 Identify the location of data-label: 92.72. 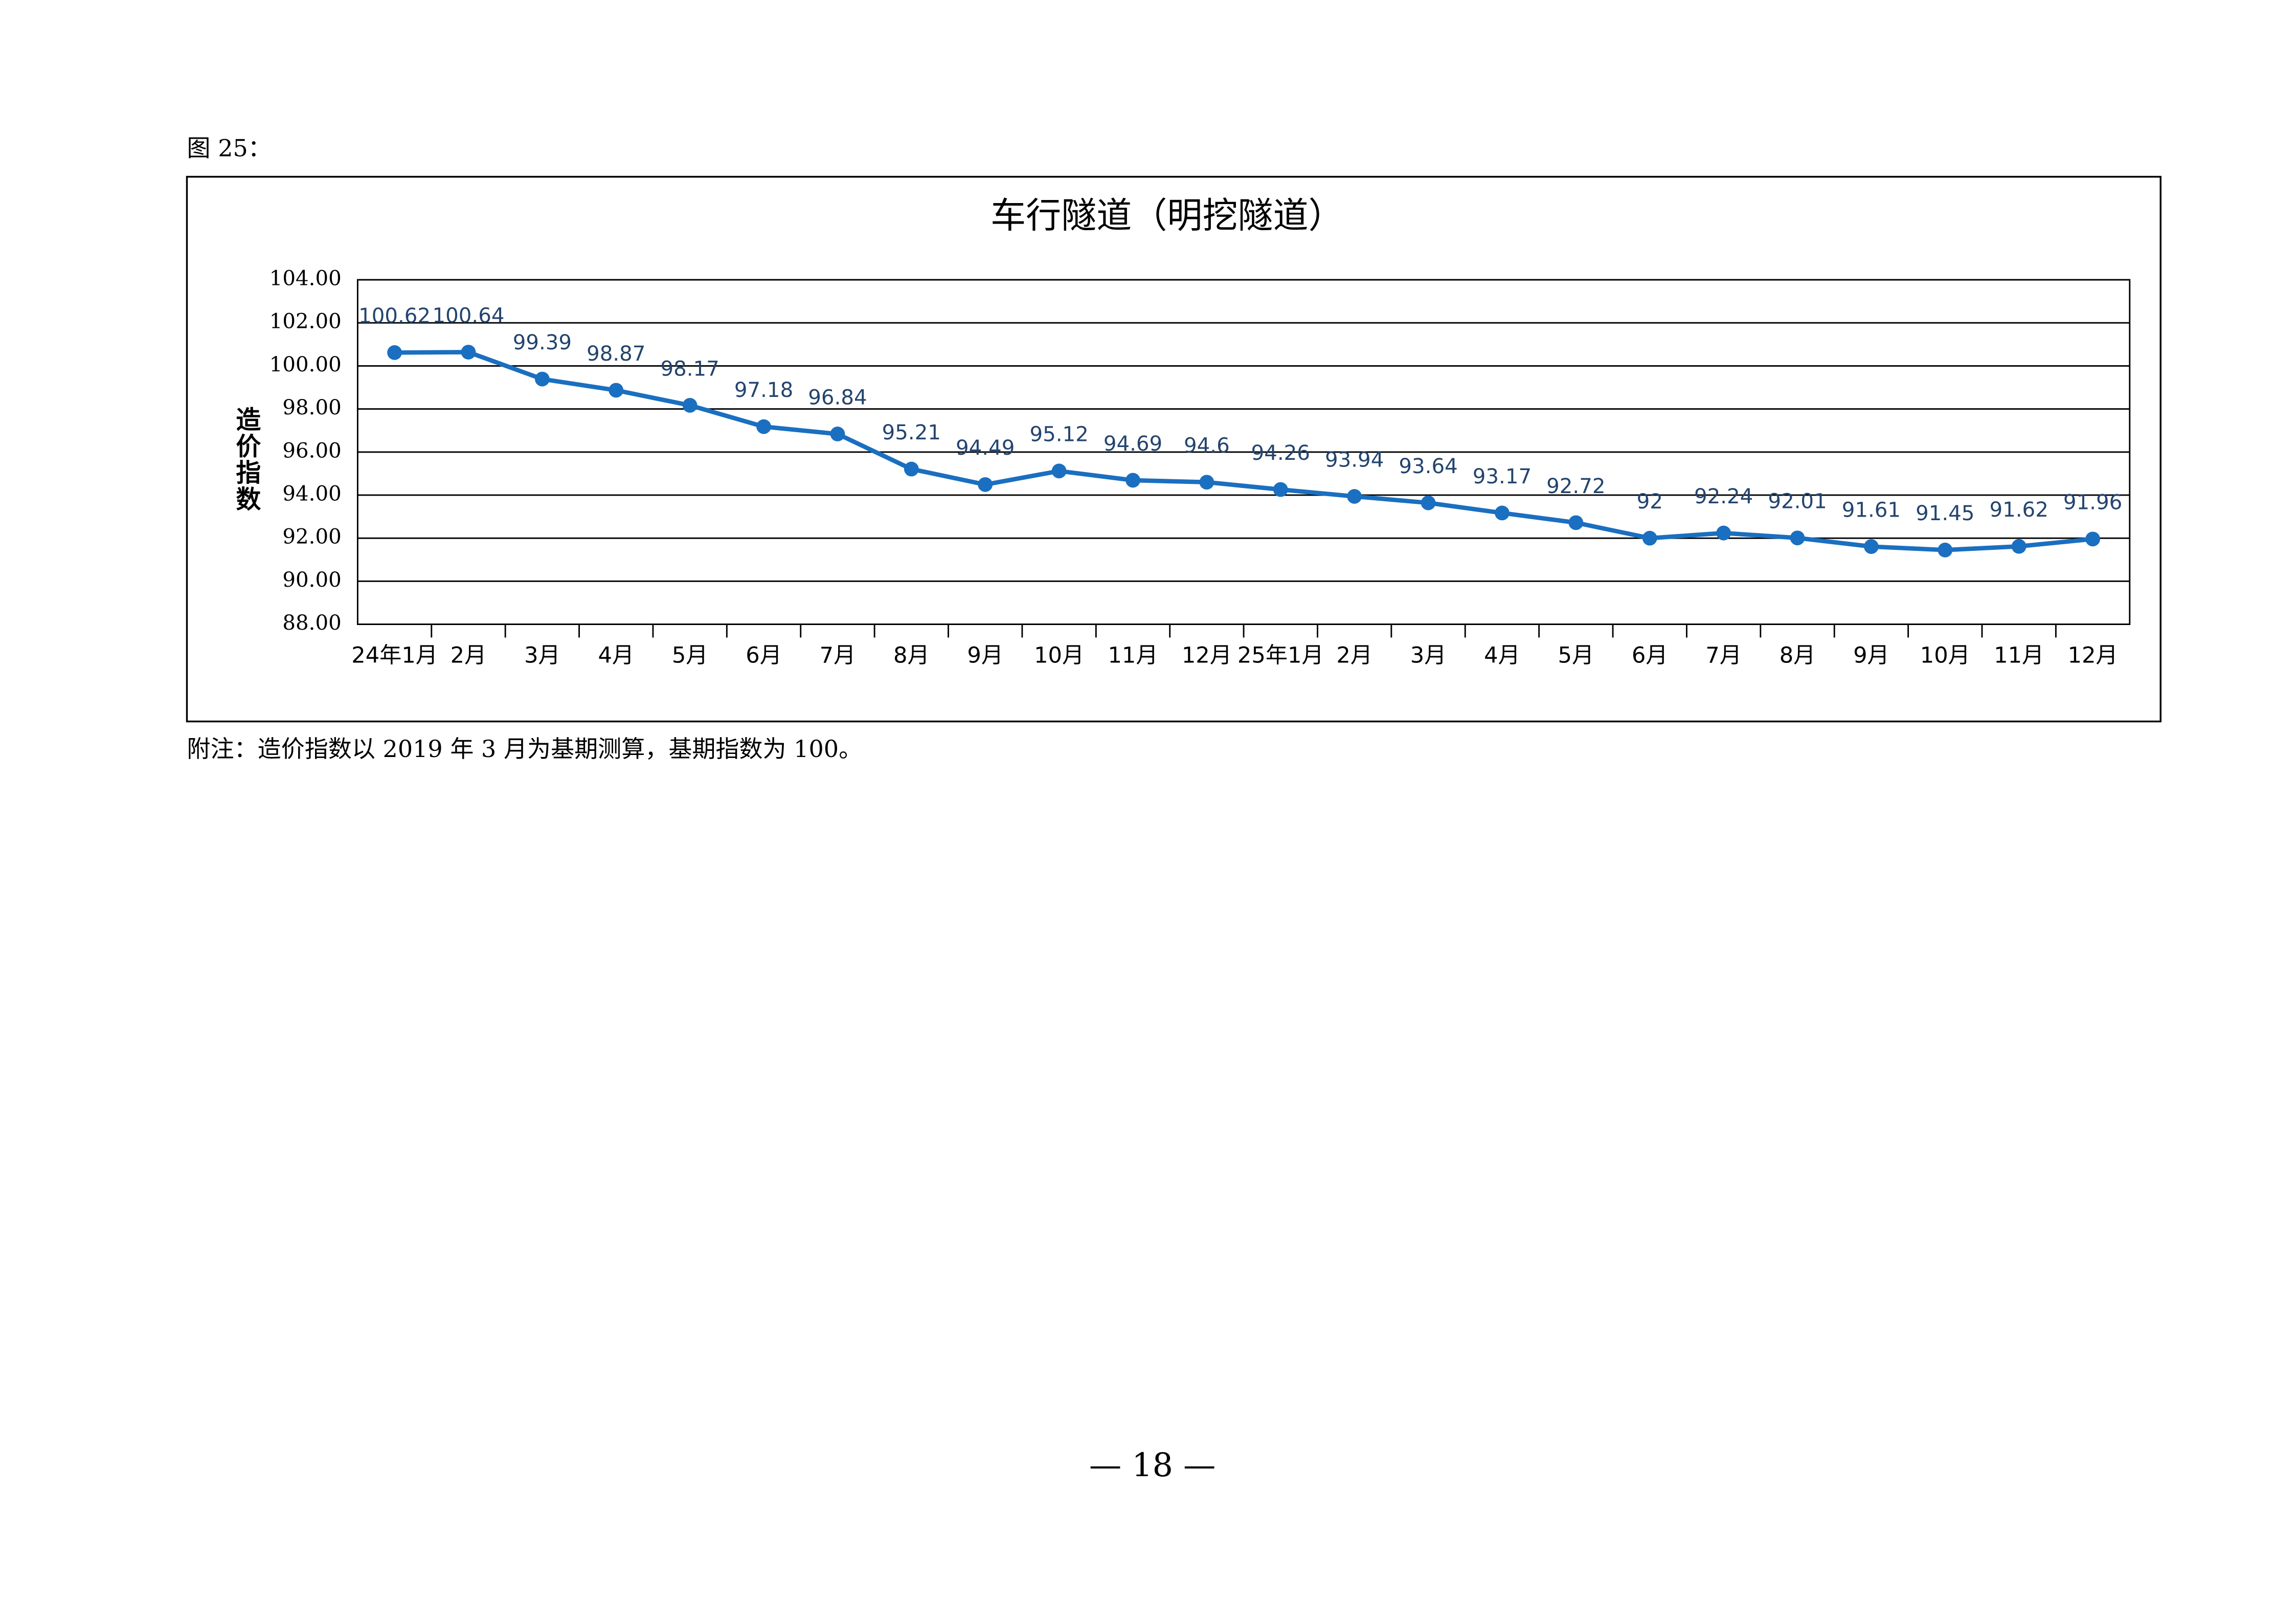
(1576, 486).